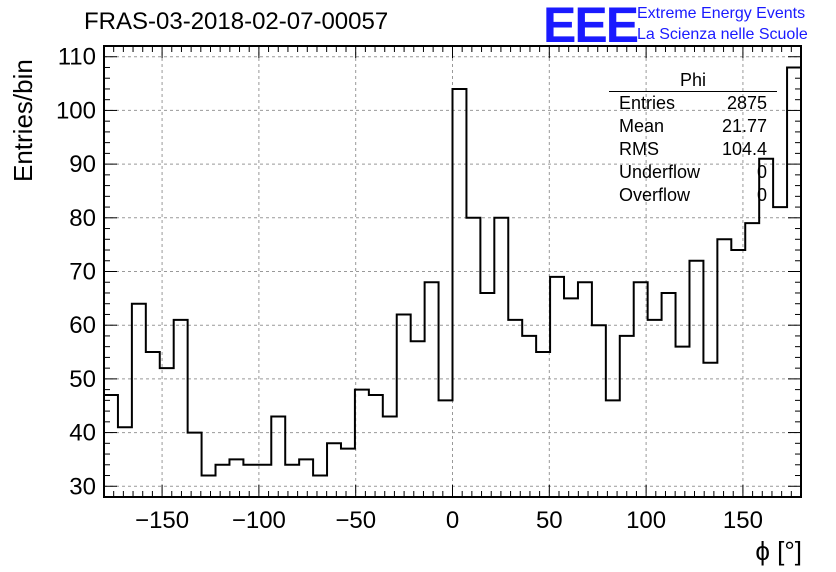 The width and height of the screenshot is (836, 572). What do you see at coordinates (236, 21) in the screenshot?
I see `chart-title: FRAS-03-2018-02-07-00057` at bounding box center [236, 21].